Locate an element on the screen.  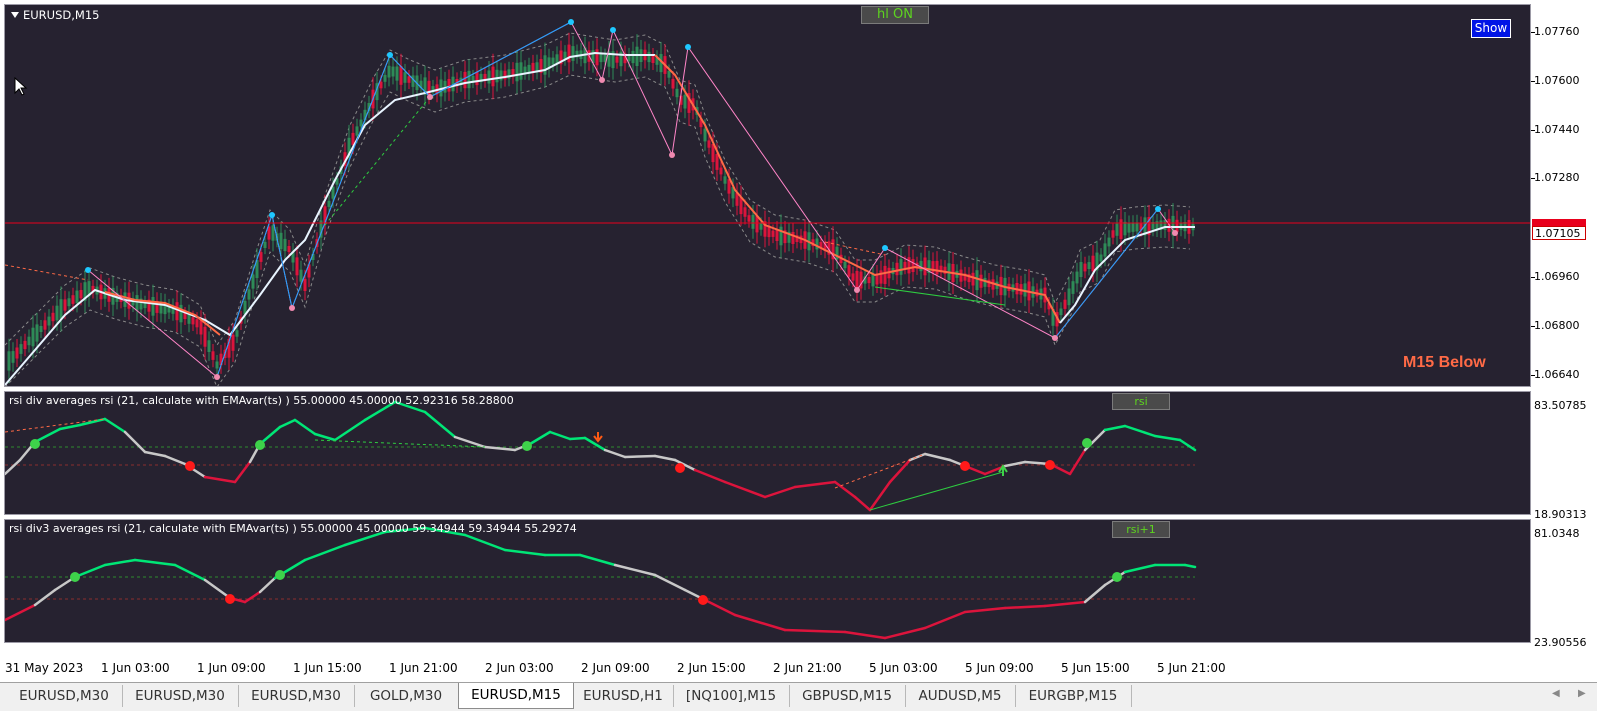
rsi-plus1-button: rsi+1 is located at coordinates (1141, 529).